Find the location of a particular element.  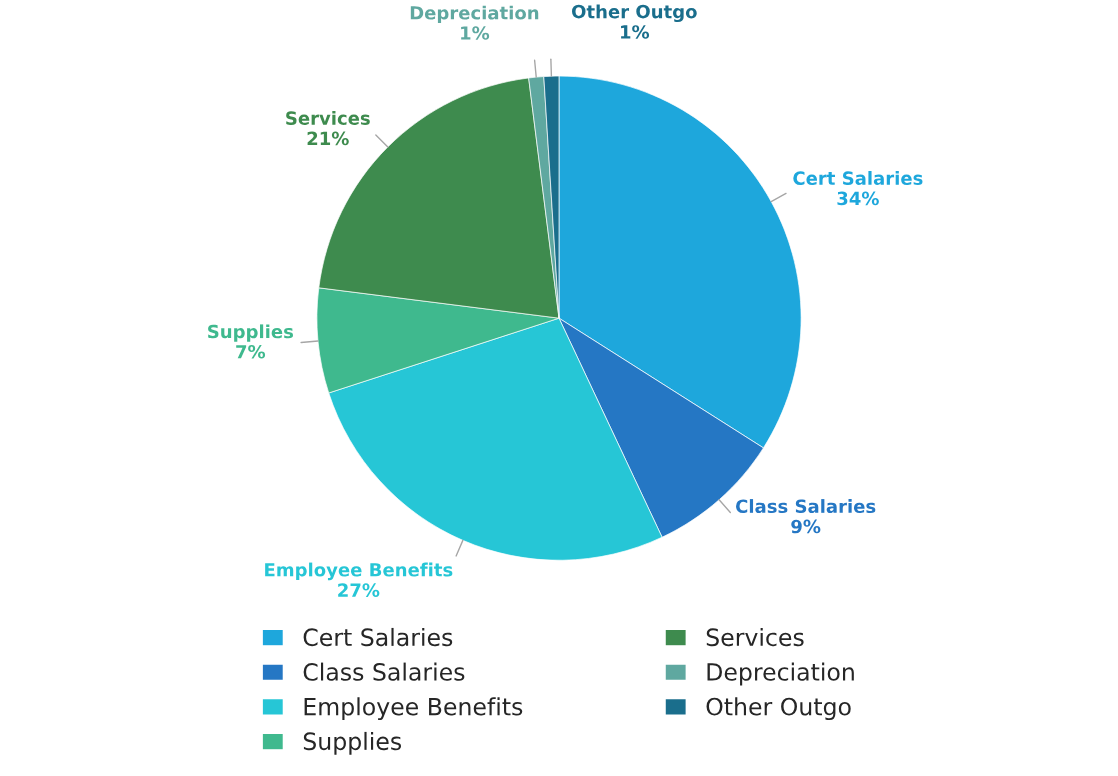

data-label: 7% is located at coordinates (251, 351).